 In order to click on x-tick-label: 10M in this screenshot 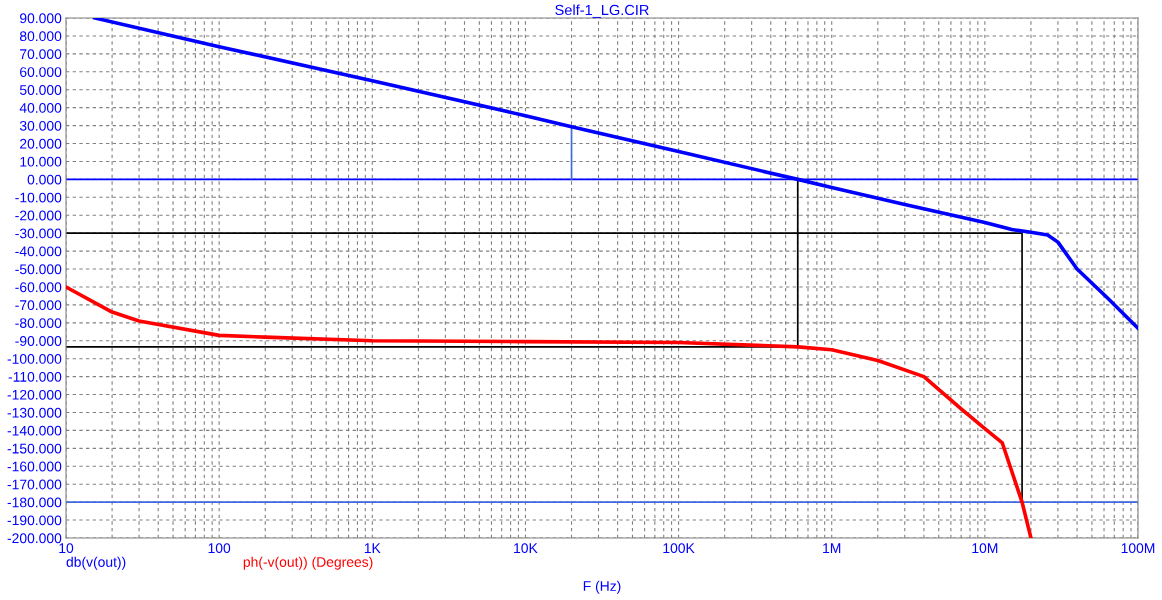, I will do `click(985, 548)`.